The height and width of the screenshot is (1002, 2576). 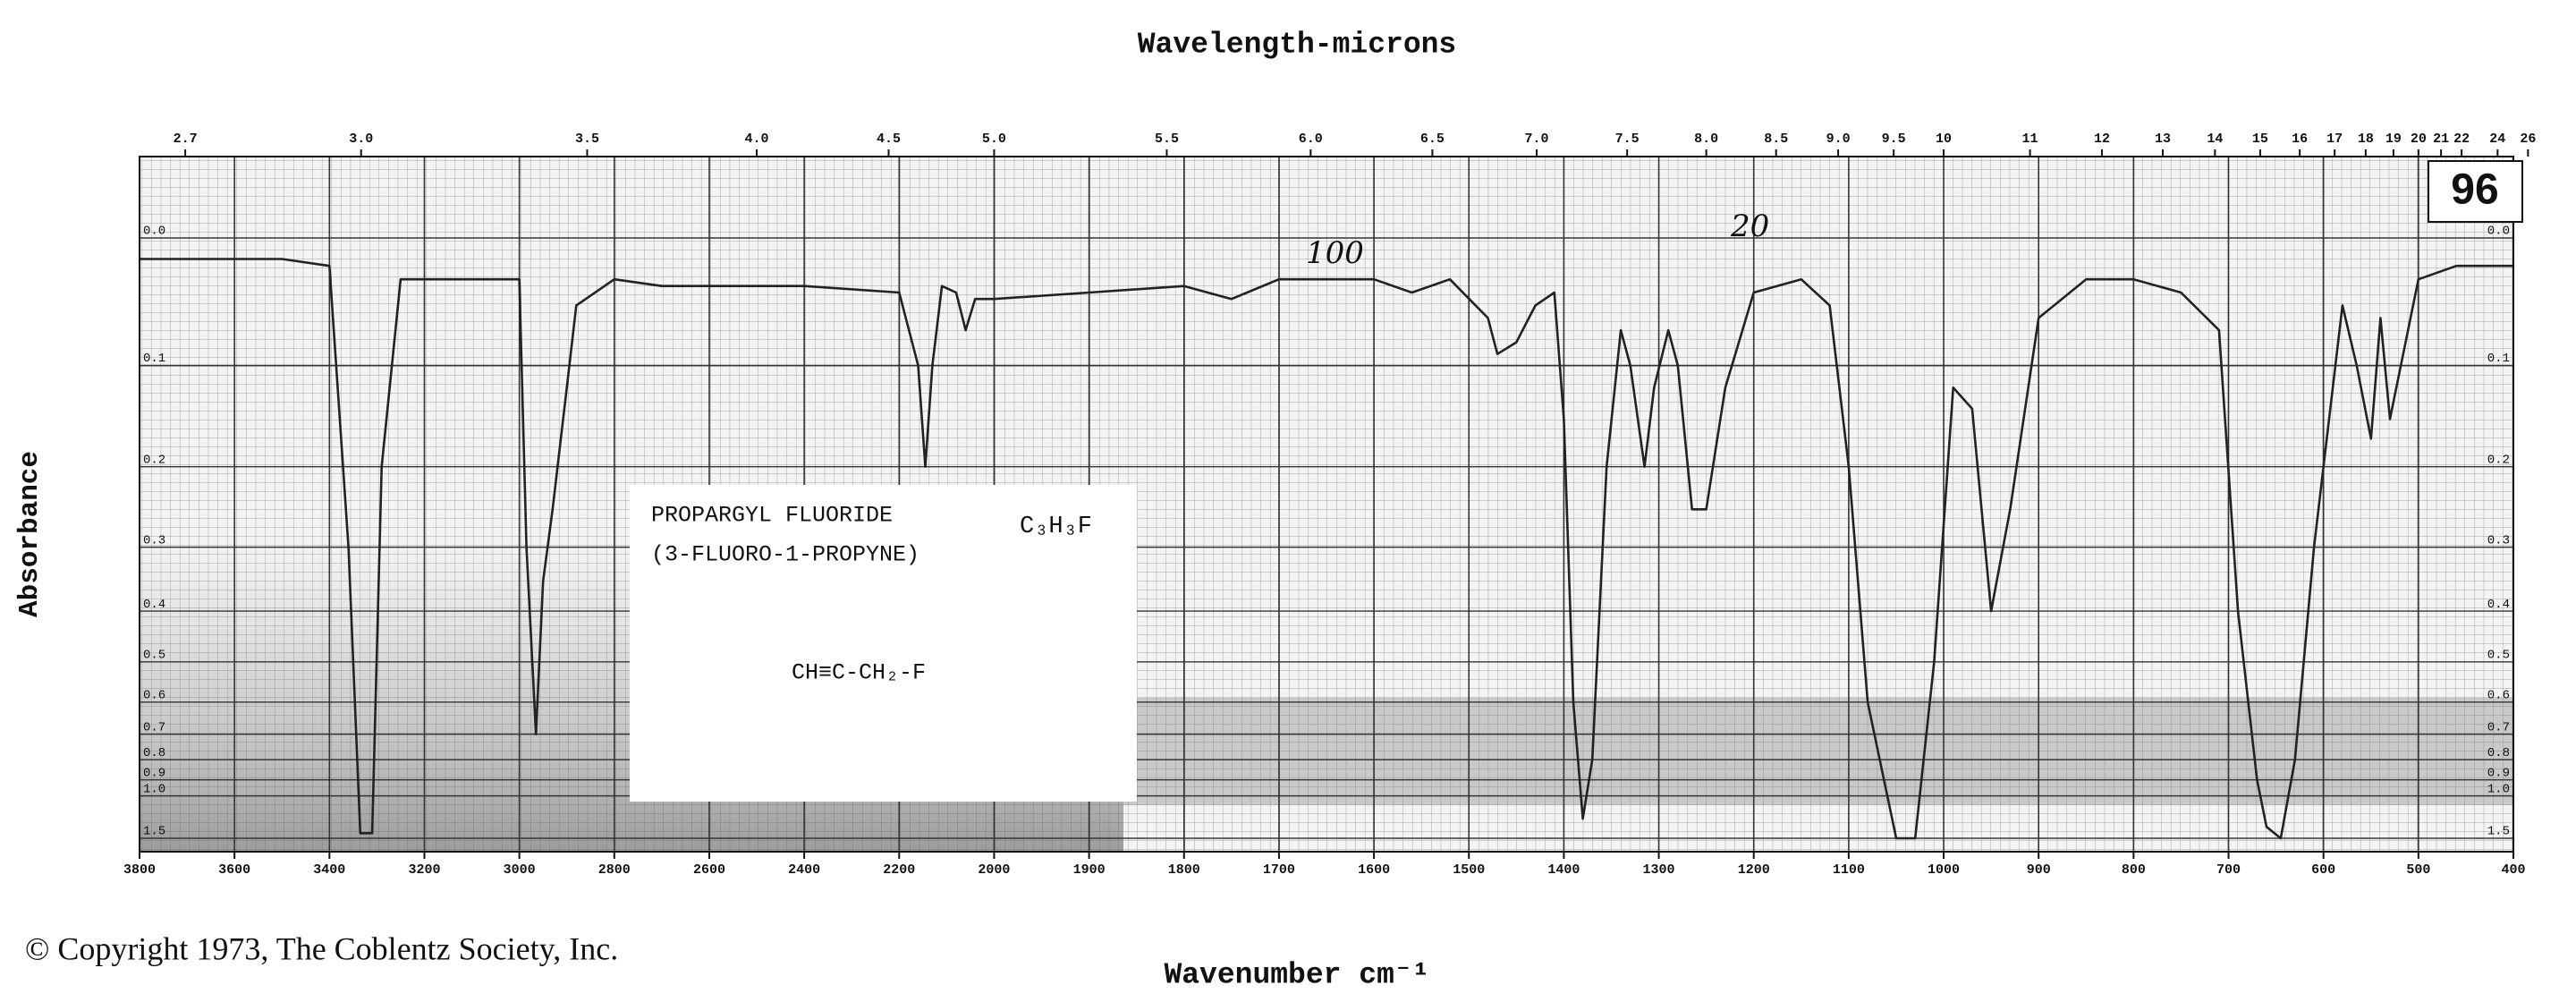 I want to click on x2-tick-label: 14, so click(x=2215, y=139).